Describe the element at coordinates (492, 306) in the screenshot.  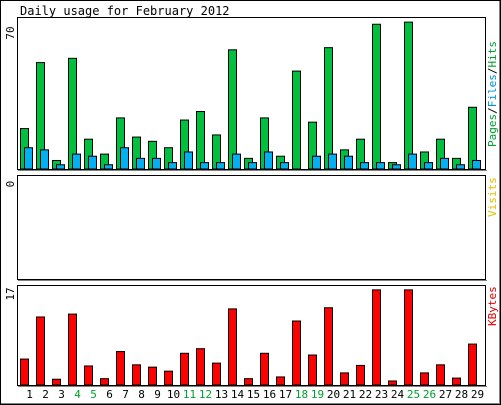
I see `kbytes-legend: KBytes` at that location.